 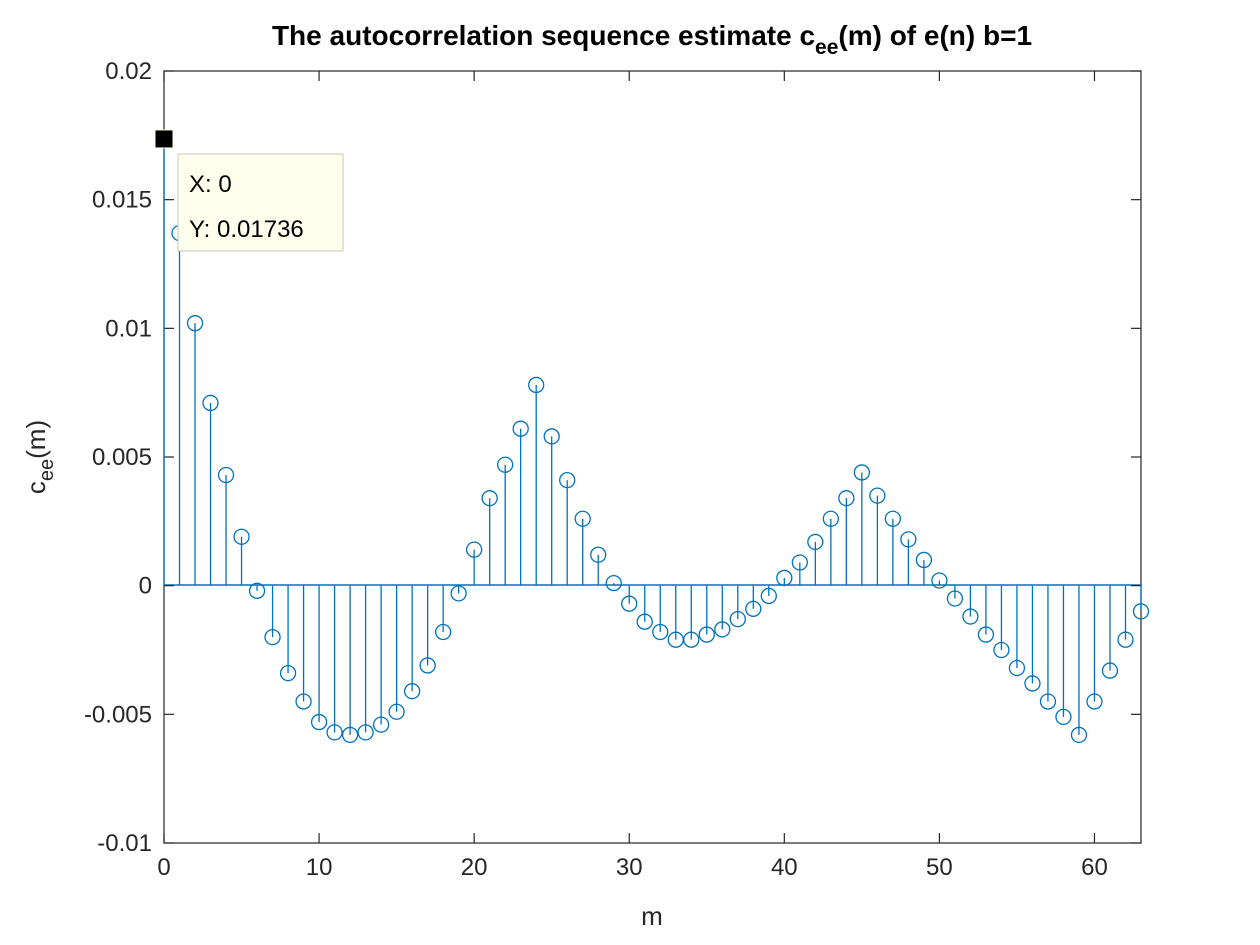 I want to click on x-tick-labels: 0 10 20 30 40 50 60, so click(x=632, y=867).